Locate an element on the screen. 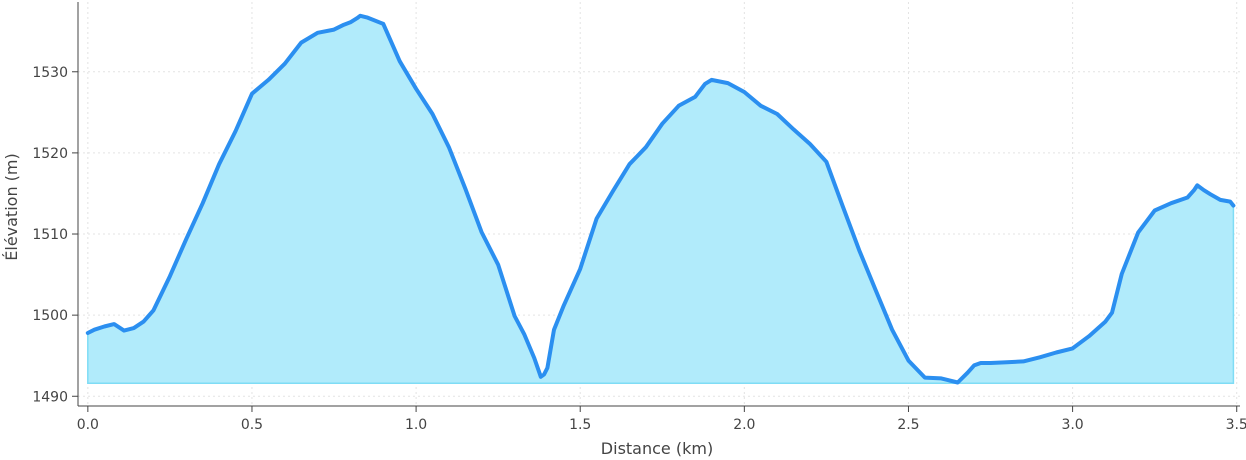 The image size is (1246, 460). x-tick-label: 3.0 is located at coordinates (1072, 425).